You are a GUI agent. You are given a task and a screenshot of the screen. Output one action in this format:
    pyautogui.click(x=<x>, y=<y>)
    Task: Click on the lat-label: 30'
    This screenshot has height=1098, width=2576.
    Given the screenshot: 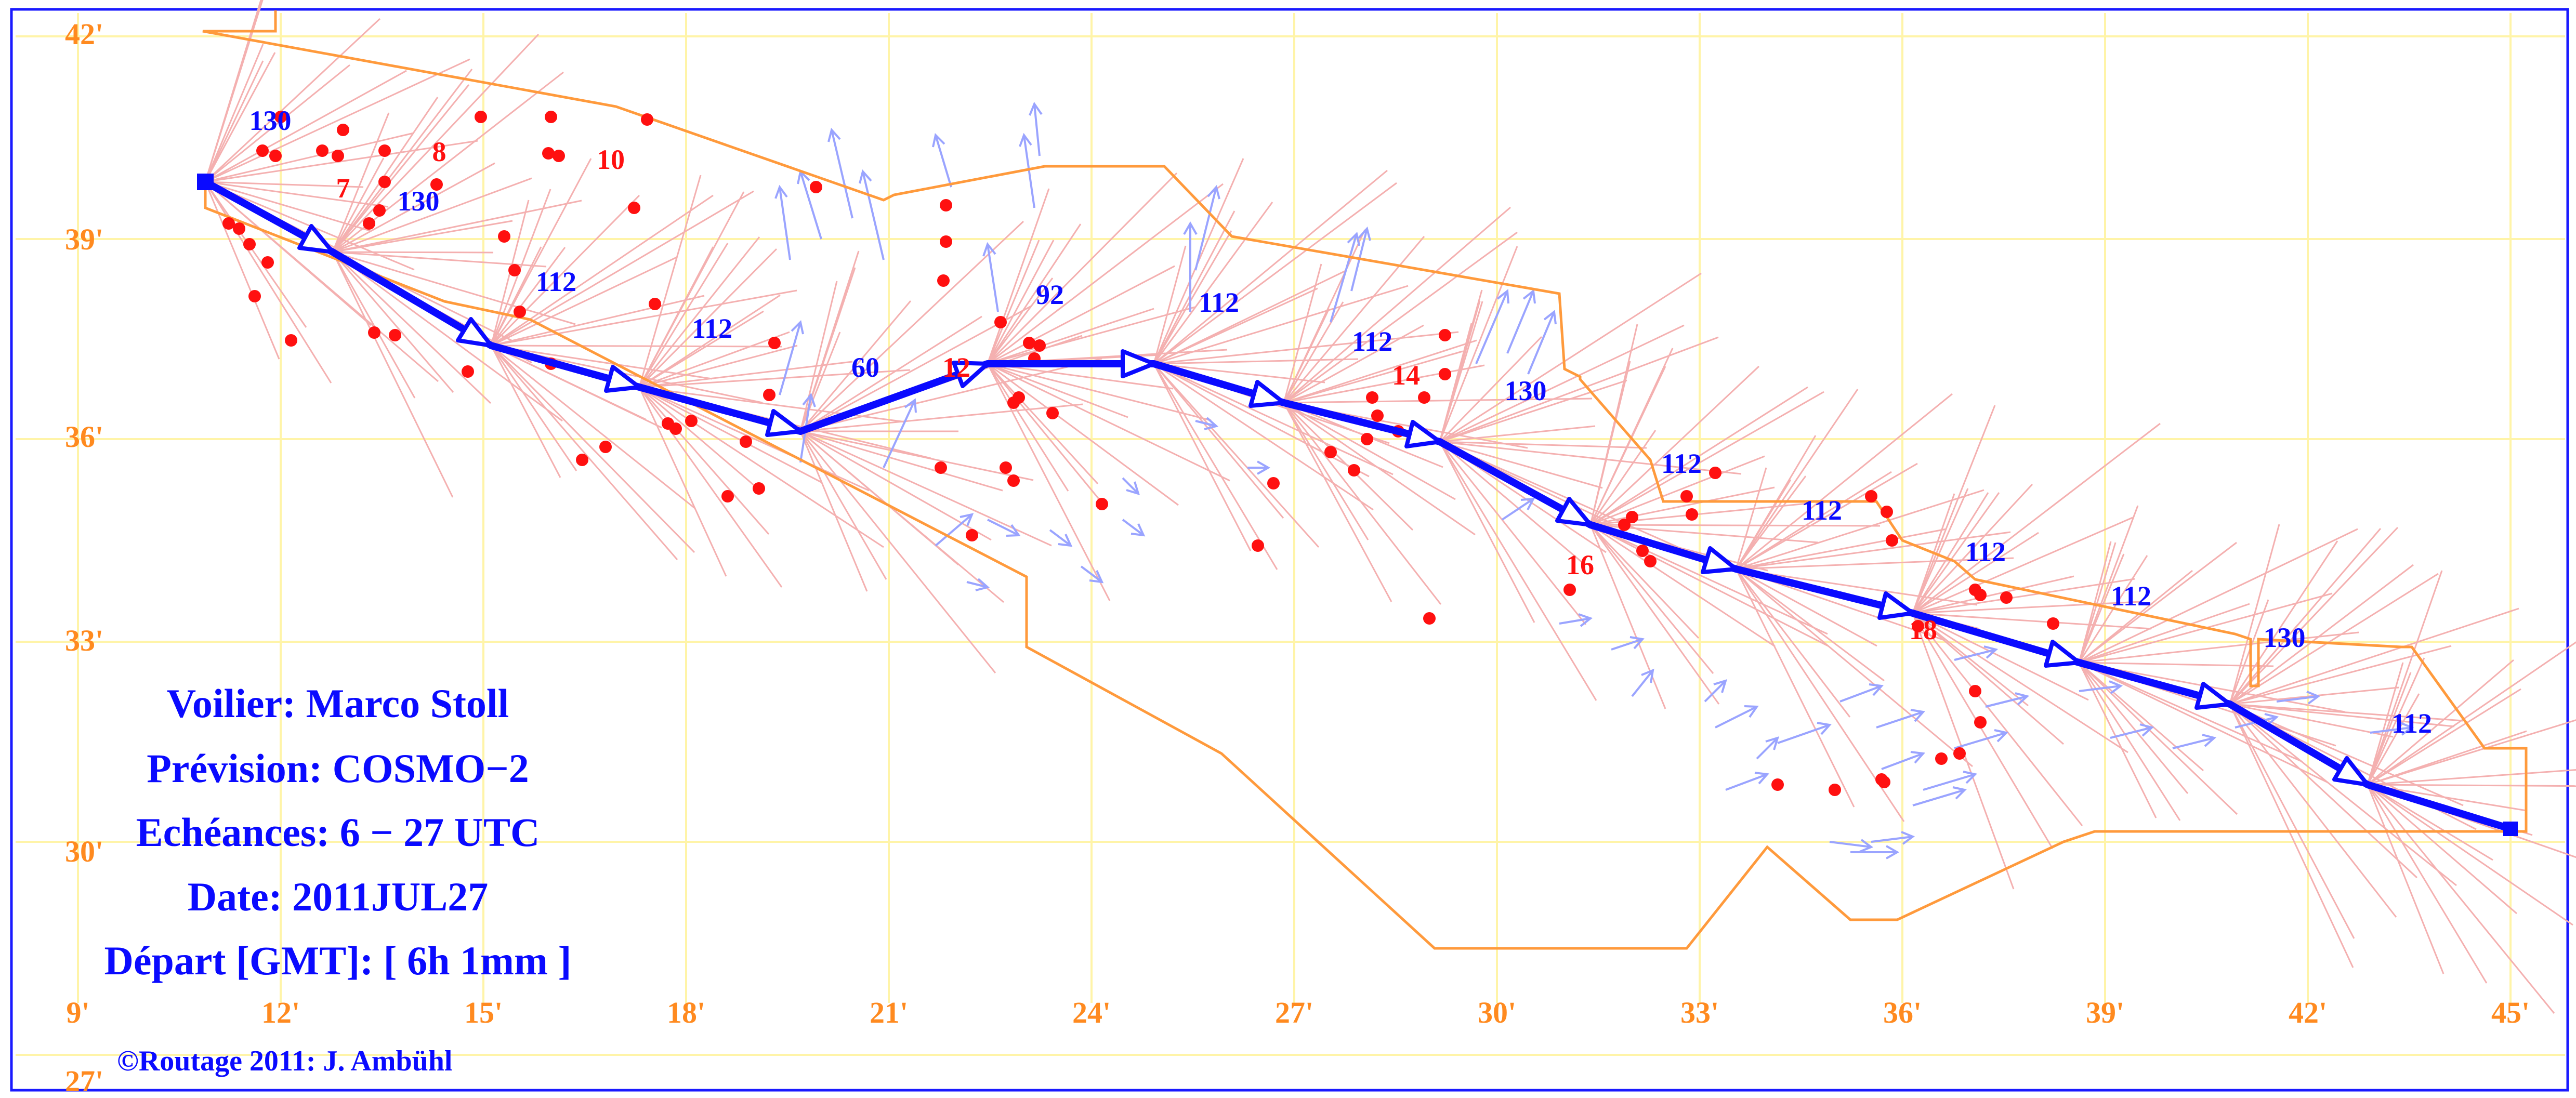 What is the action you would take?
    pyautogui.click(x=84, y=851)
    